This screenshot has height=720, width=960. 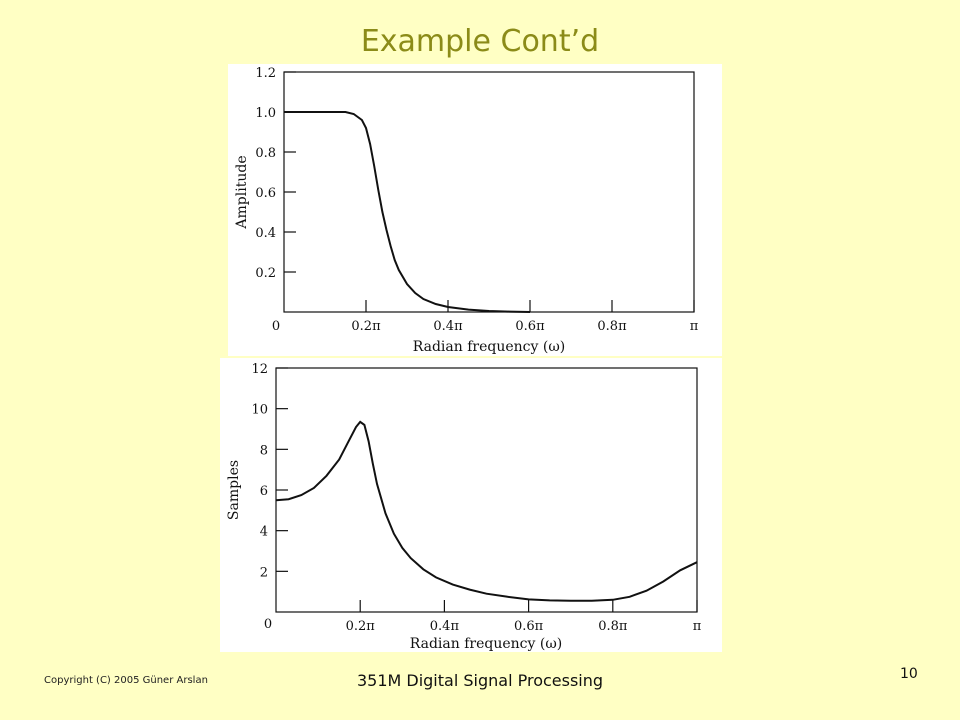 I want to click on y-tick-label: 0.8, so click(x=265, y=153).